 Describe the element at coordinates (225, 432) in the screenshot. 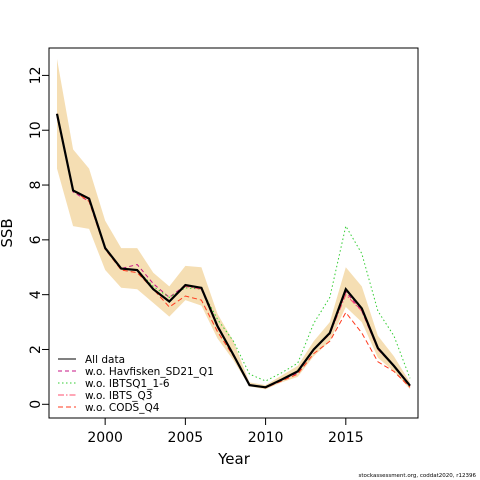

I see `x-axis: 2000 2005 2010 2015` at that location.